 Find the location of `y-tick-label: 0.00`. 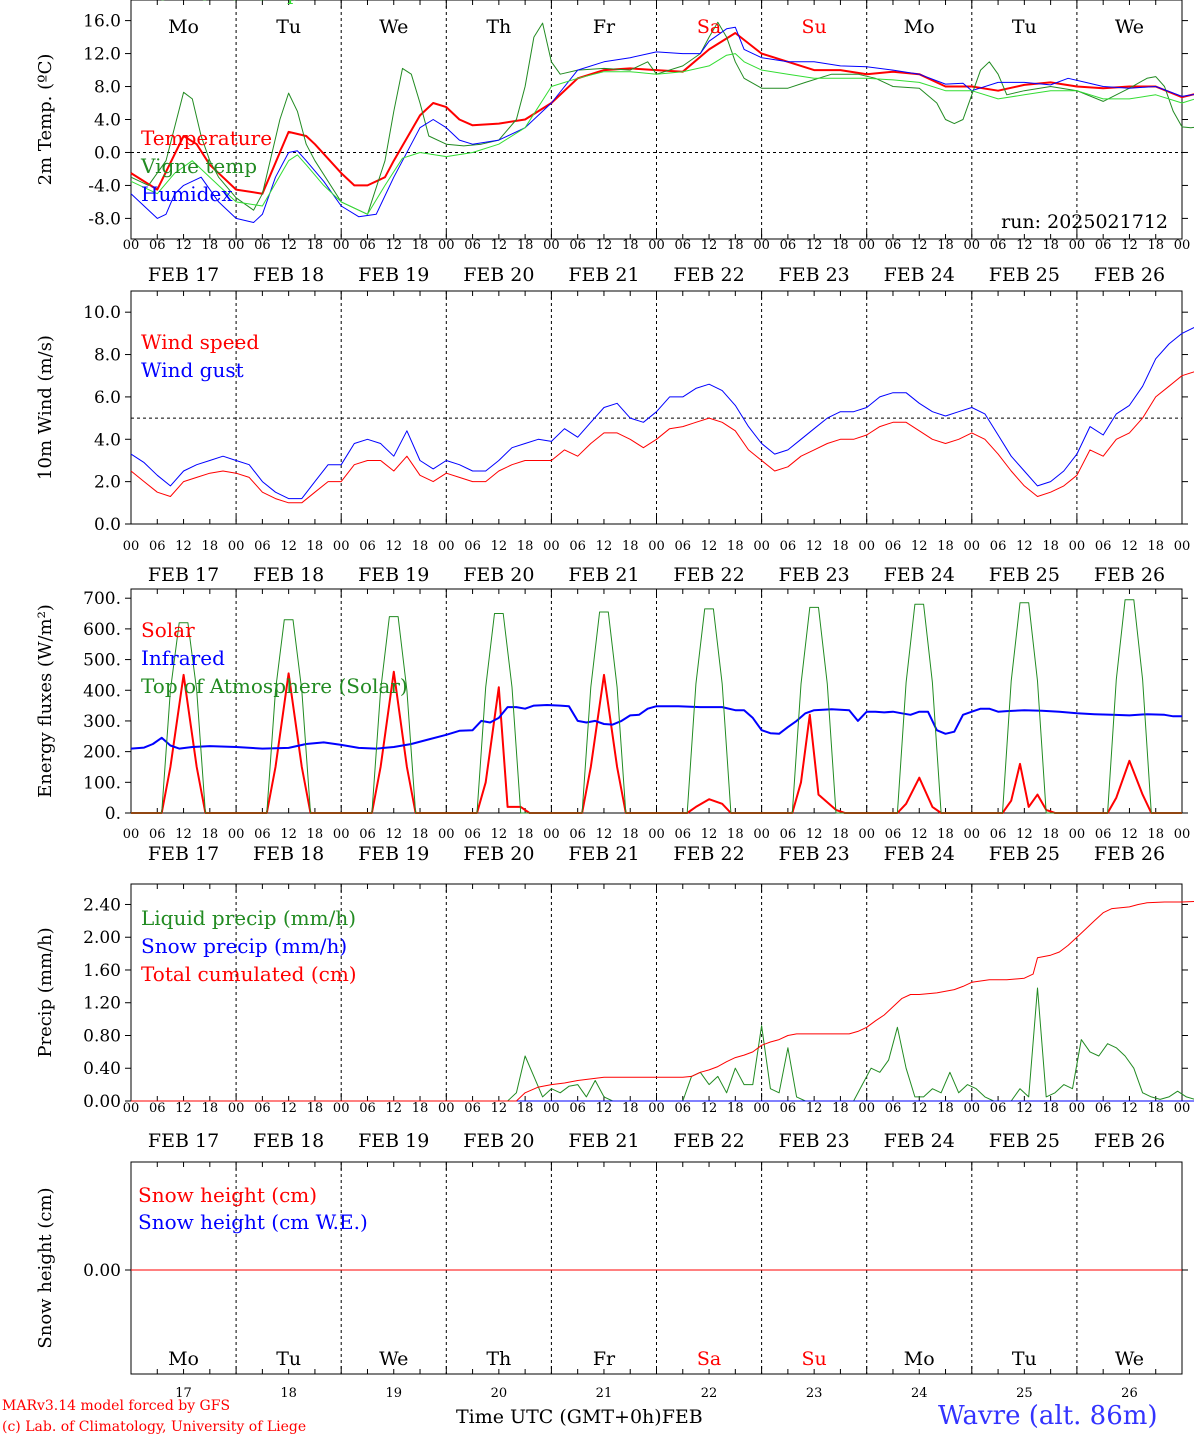

y-tick-label: 0.00 is located at coordinates (102, 1102).